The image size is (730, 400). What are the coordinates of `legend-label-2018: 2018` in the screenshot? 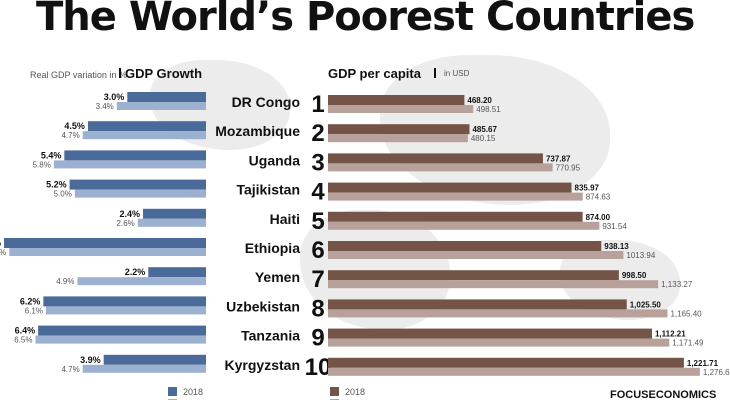 It's located at (193, 392).